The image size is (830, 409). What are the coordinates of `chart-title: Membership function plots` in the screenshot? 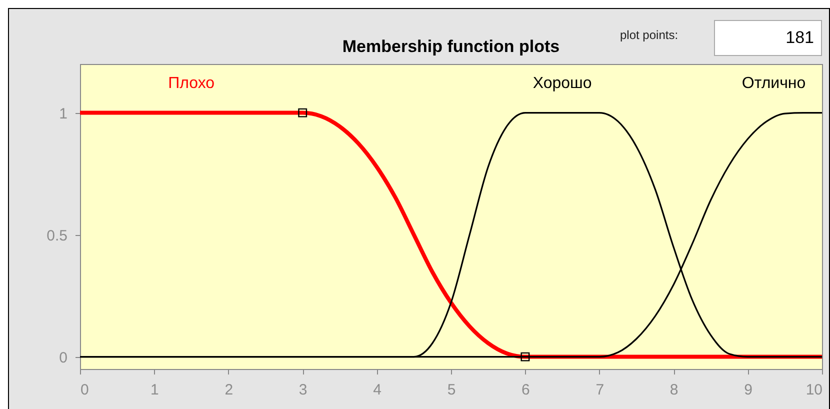 It's located at (451, 46).